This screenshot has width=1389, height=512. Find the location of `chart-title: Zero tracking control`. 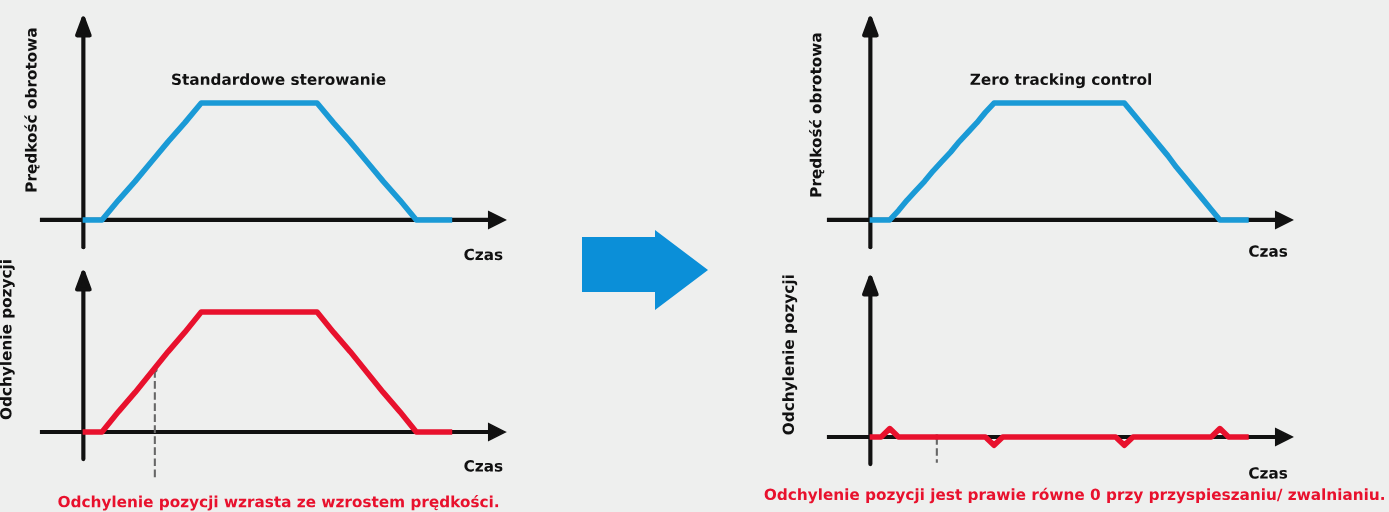

chart-title: Zero tracking control is located at coordinates (1061, 81).